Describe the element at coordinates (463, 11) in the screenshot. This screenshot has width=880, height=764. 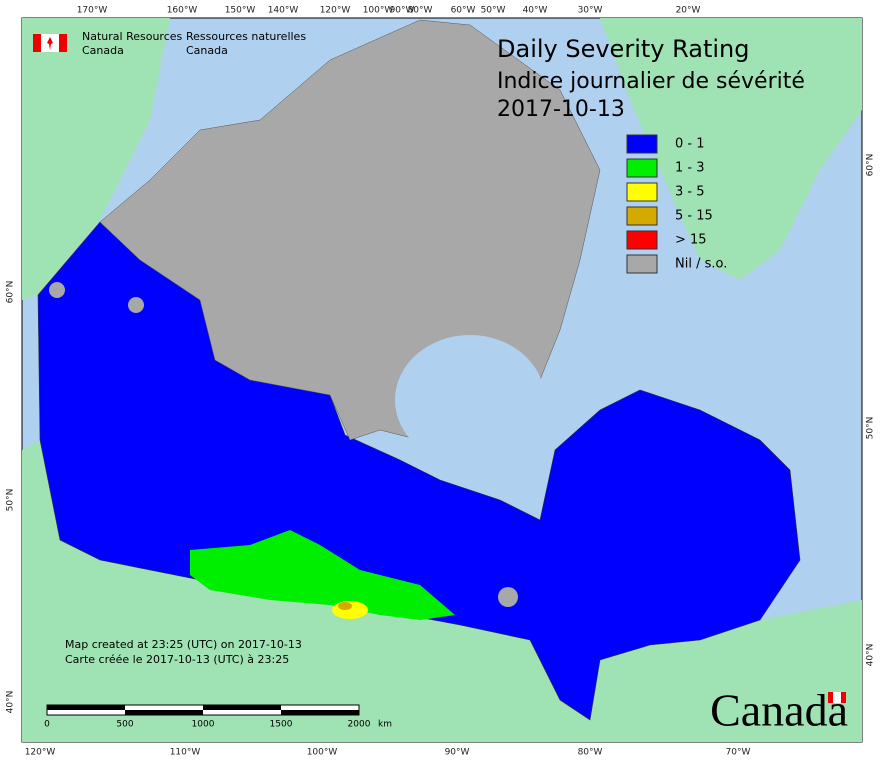
I see `graticule-label: 60°W` at that location.